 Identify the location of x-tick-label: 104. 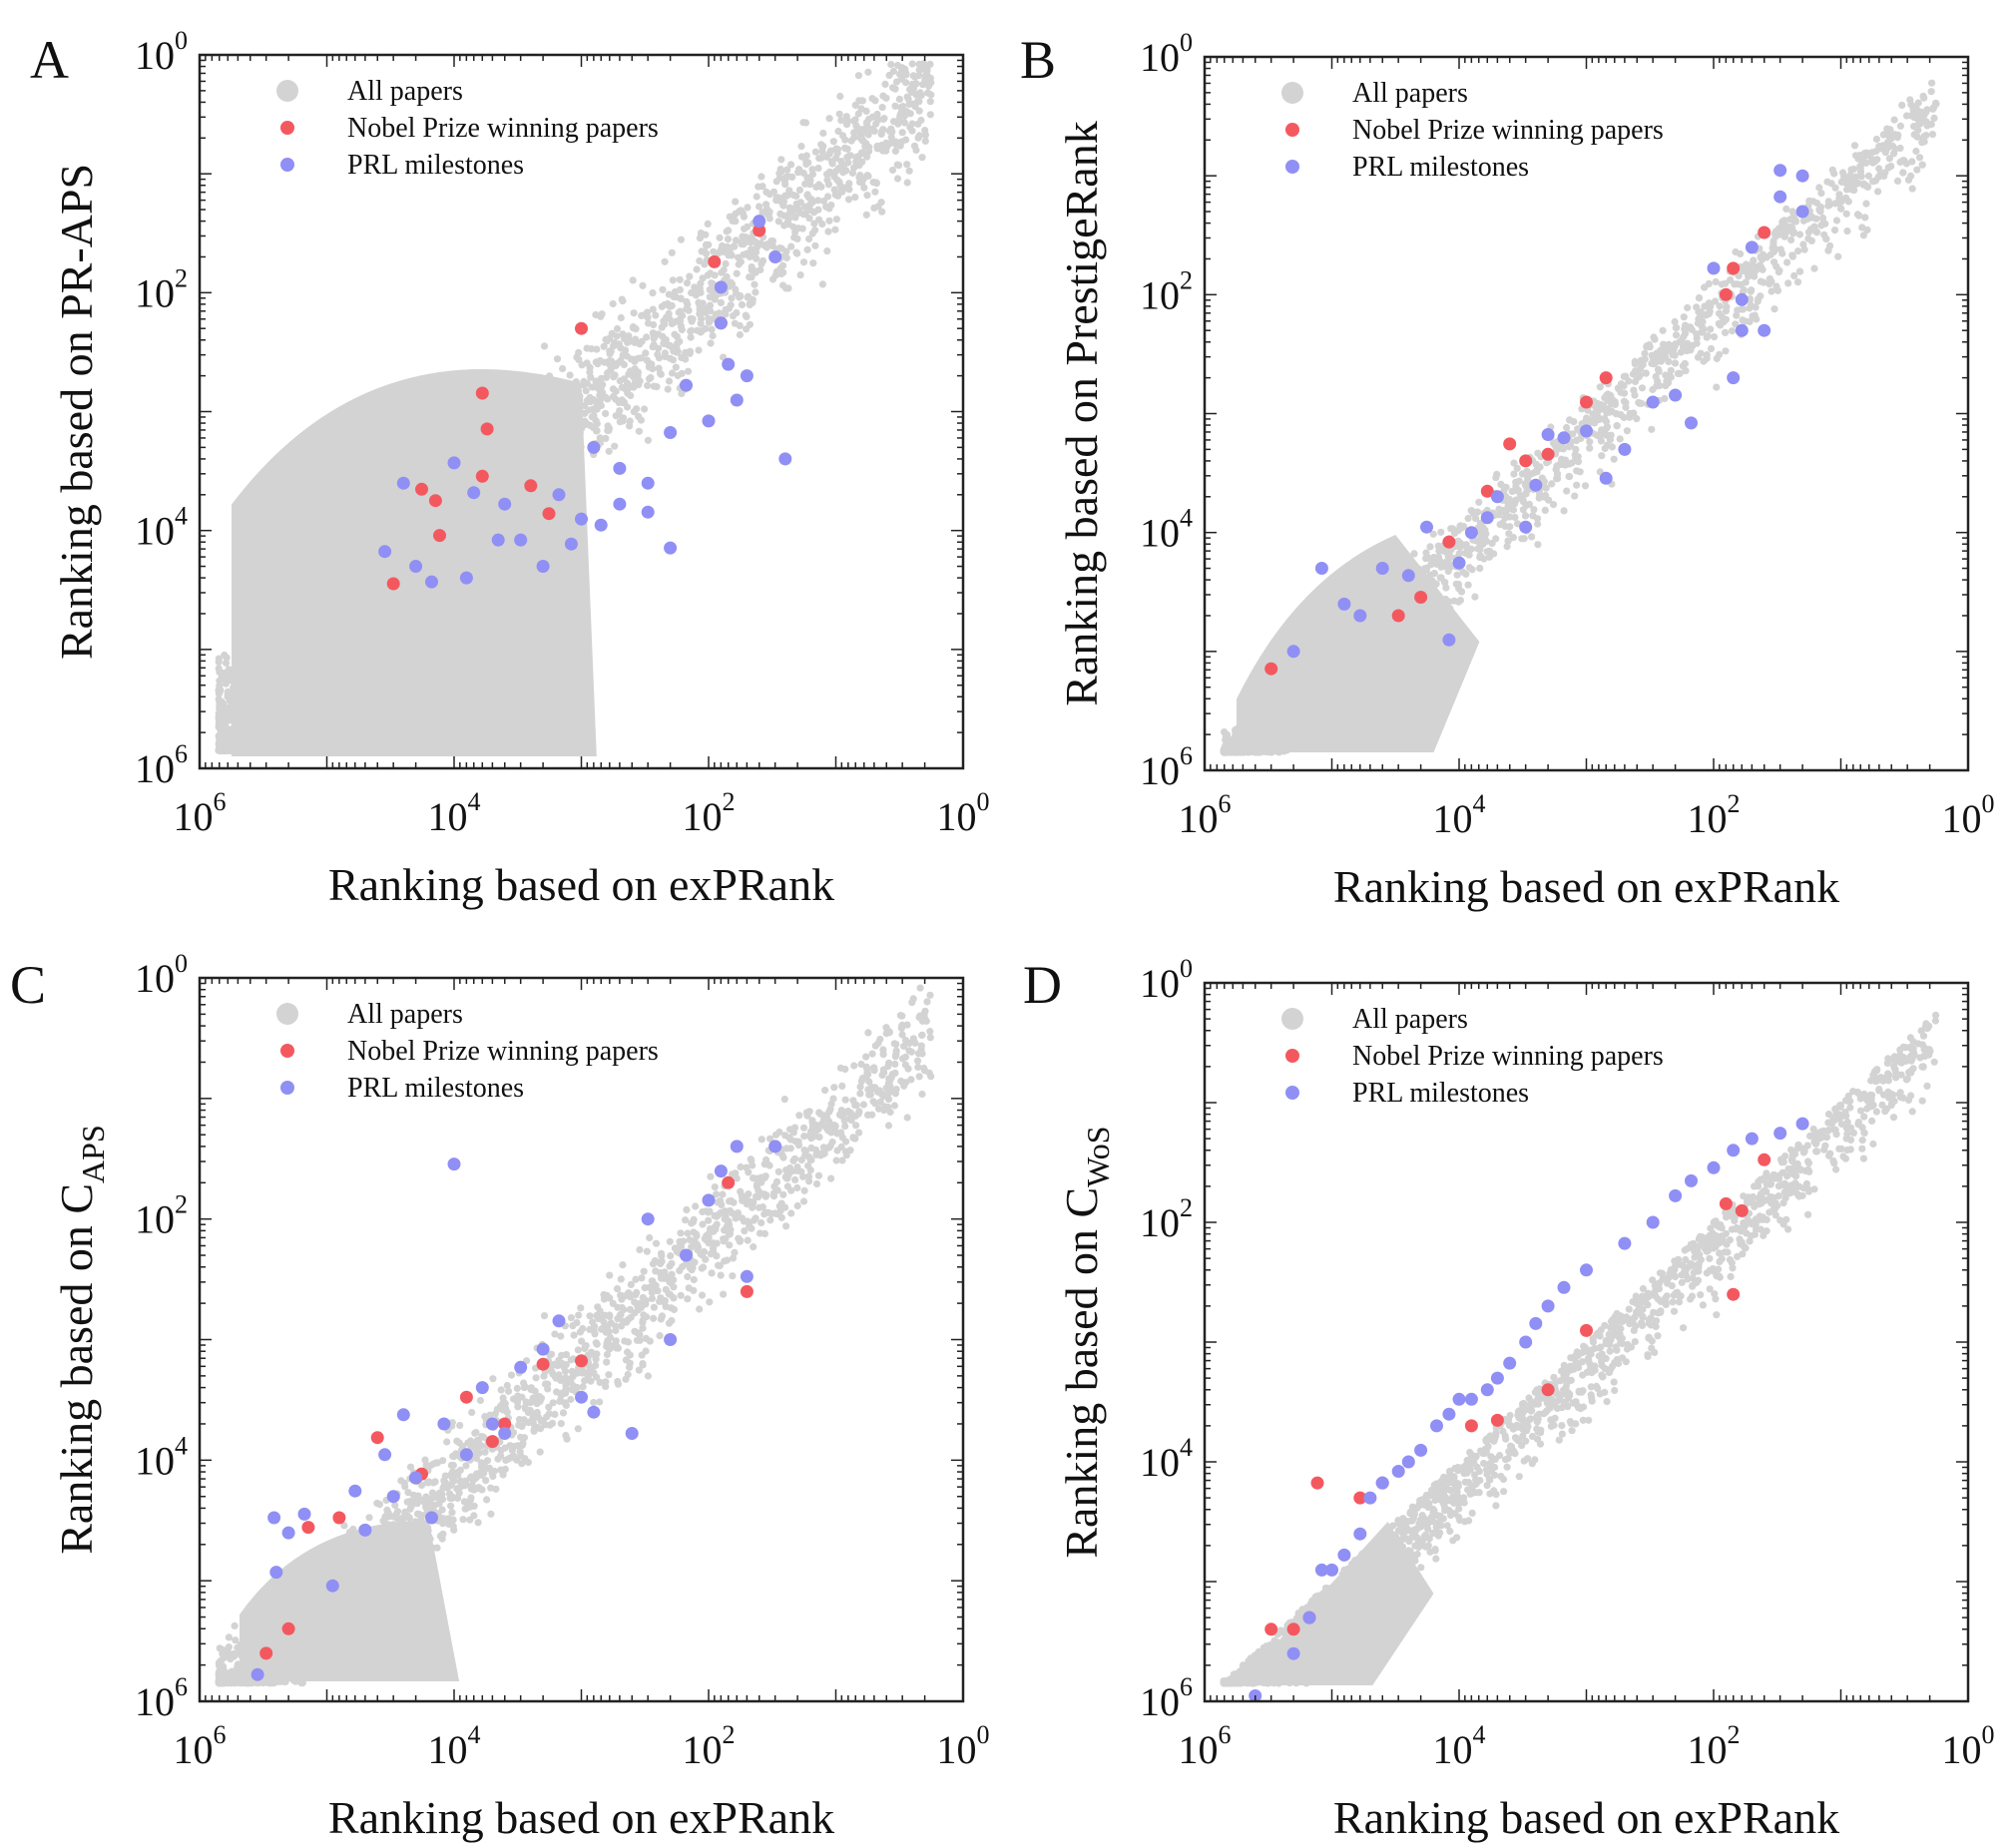
(455, 813).